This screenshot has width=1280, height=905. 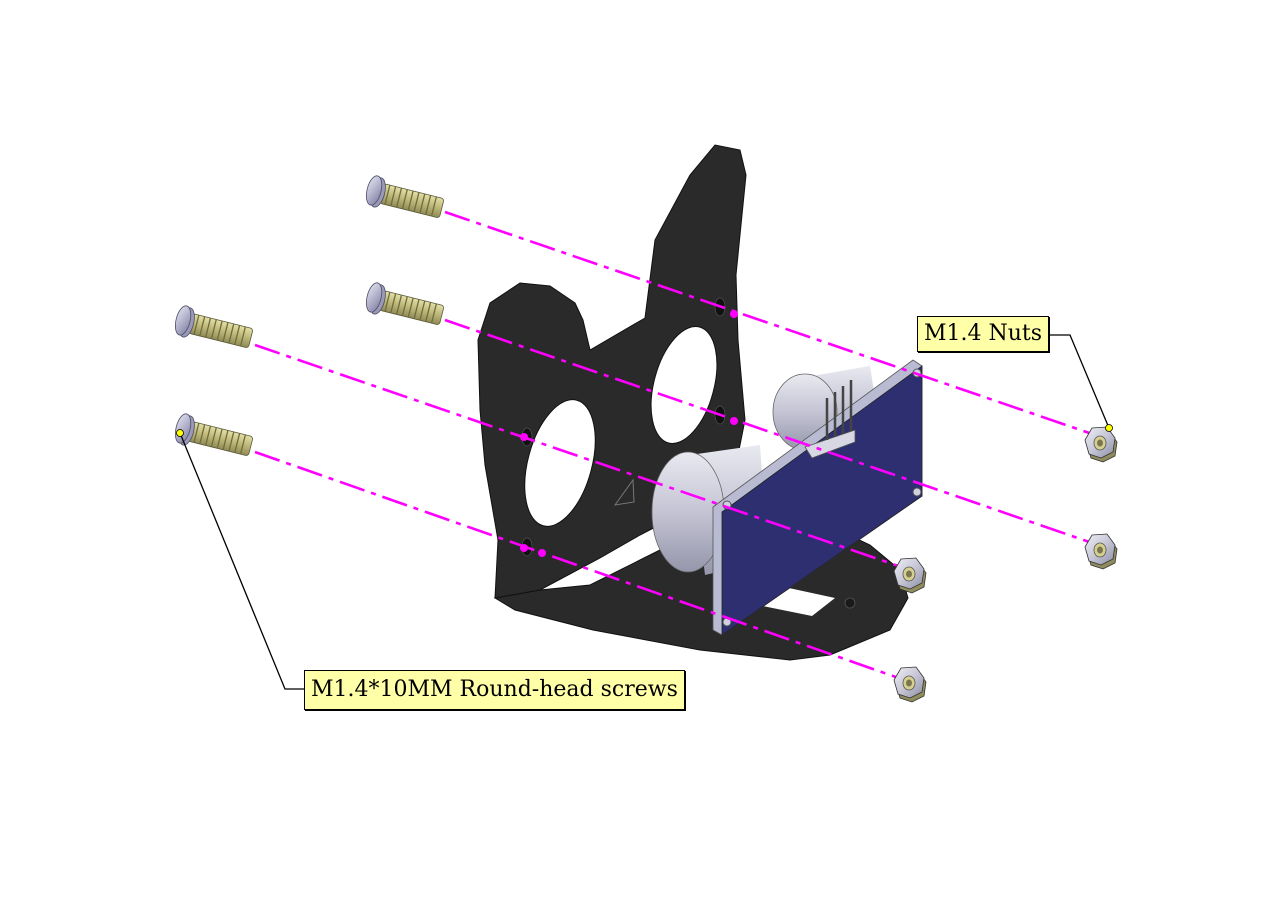 I want to click on sensor-pcb, so click(x=817, y=497).